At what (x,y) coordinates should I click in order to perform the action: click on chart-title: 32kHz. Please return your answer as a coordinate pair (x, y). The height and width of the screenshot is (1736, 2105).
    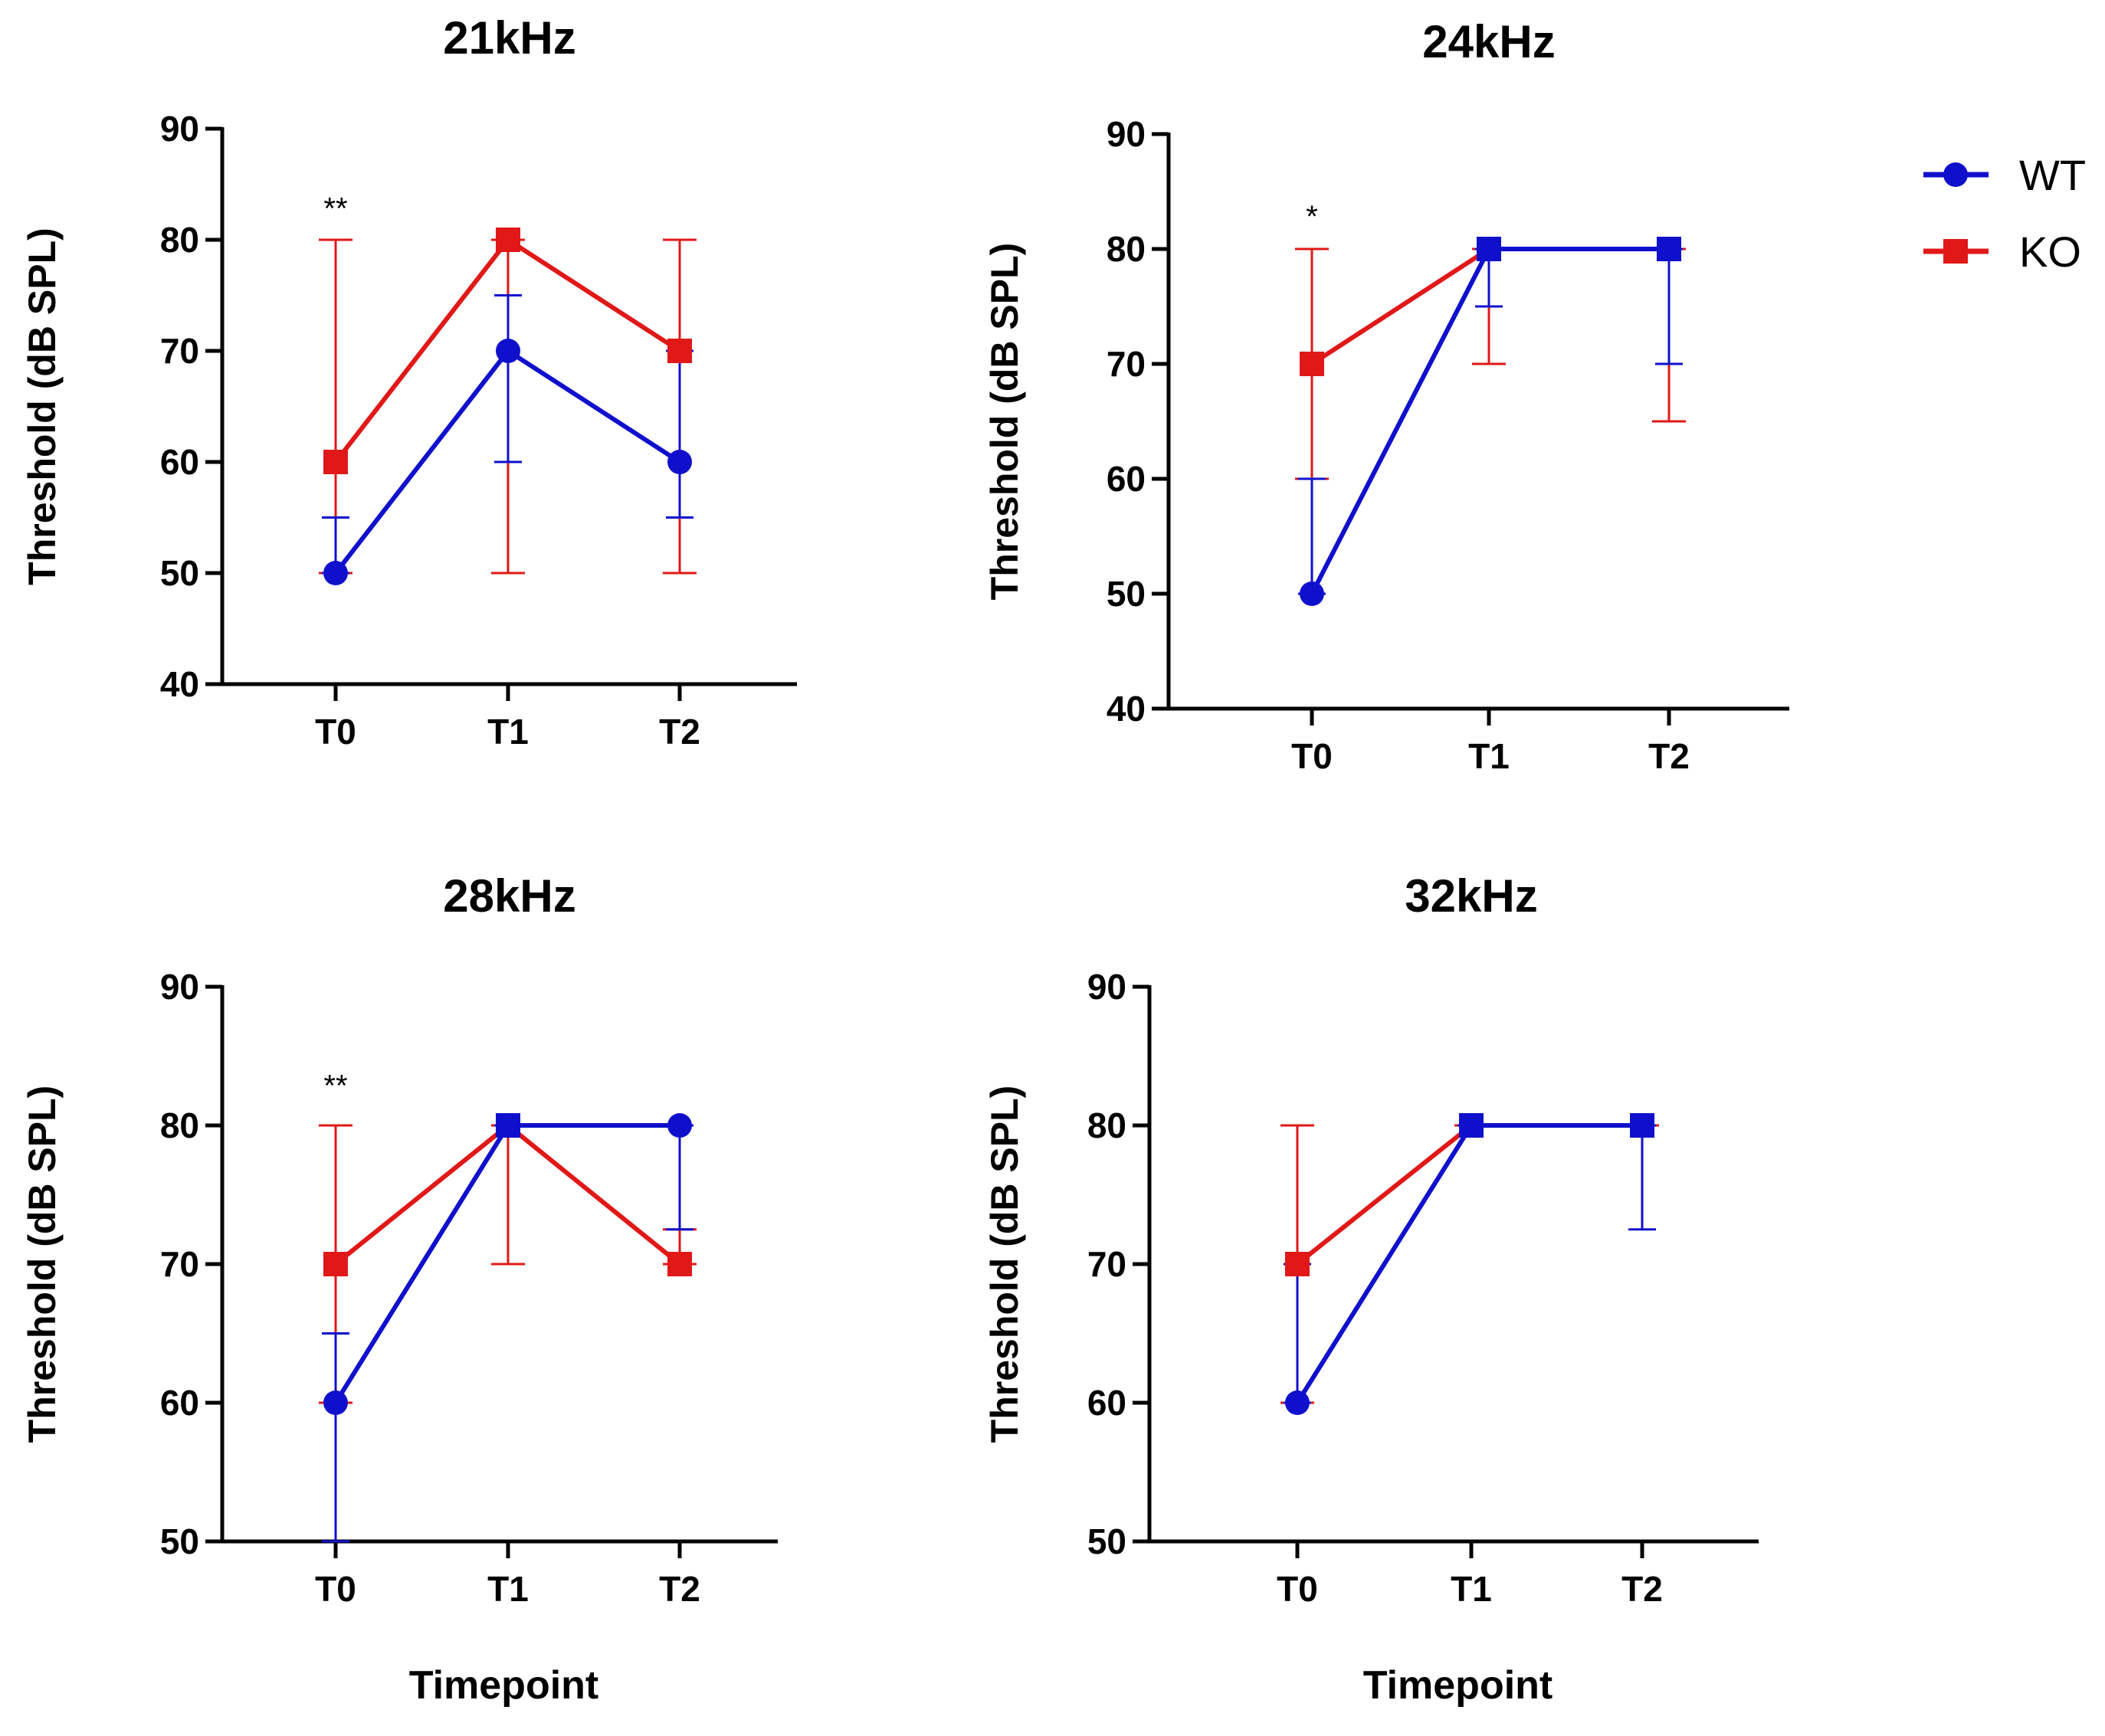
    Looking at the image, I should click on (1471, 896).